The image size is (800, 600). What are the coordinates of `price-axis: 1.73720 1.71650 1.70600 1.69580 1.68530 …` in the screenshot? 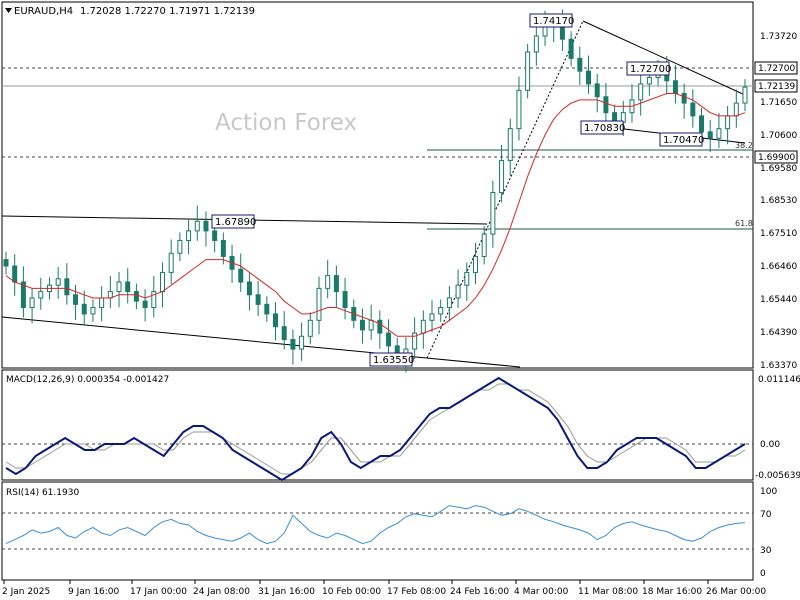 It's located at (778, 201).